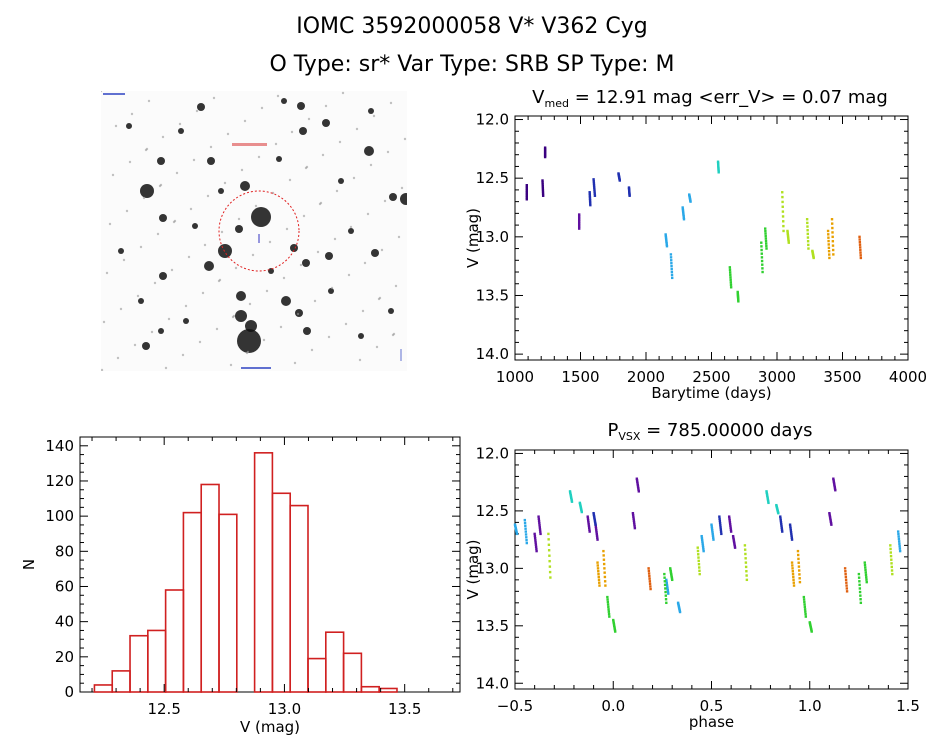 The image size is (944, 747). What do you see at coordinates (64, 551) in the screenshot?
I see `y-tick-label: 80` at bounding box center [64, 551].